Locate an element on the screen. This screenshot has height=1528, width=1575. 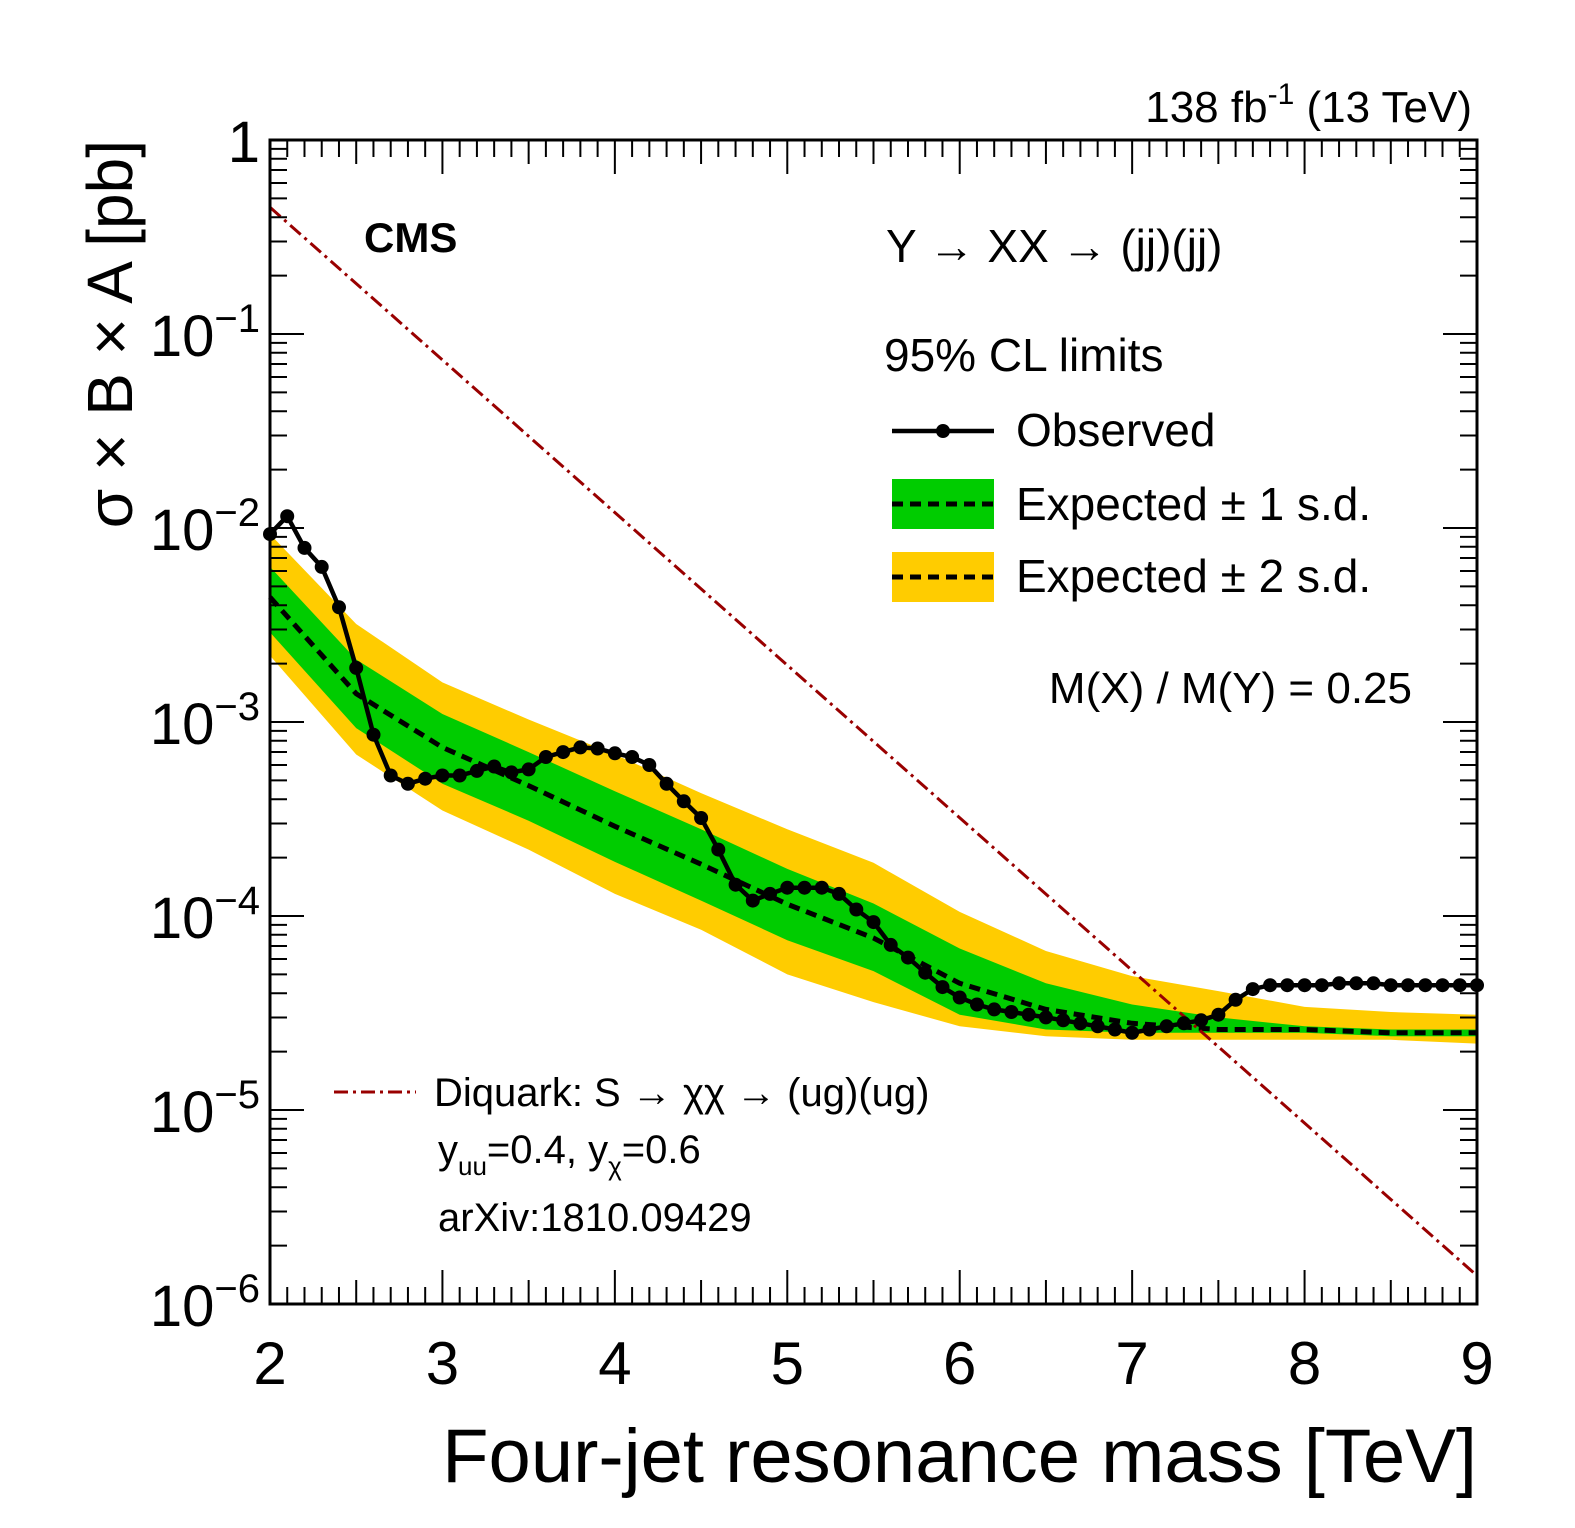
x-tick-labels: 2 3 4 5 6 7 8 9 is located at coordinates (873, 1363).